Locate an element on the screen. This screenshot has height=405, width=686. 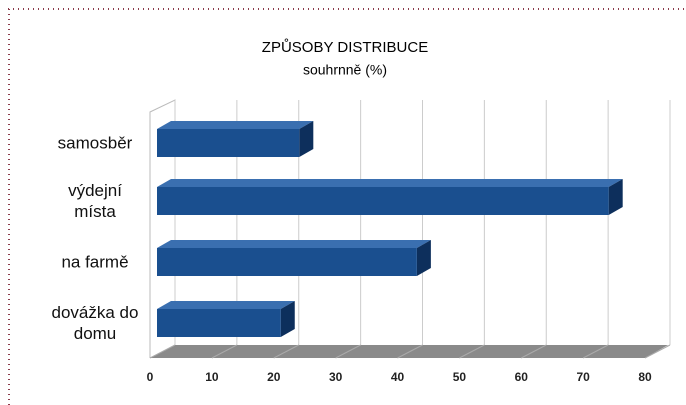
x-tick-label: 80 is located at coordinates (645, 377).